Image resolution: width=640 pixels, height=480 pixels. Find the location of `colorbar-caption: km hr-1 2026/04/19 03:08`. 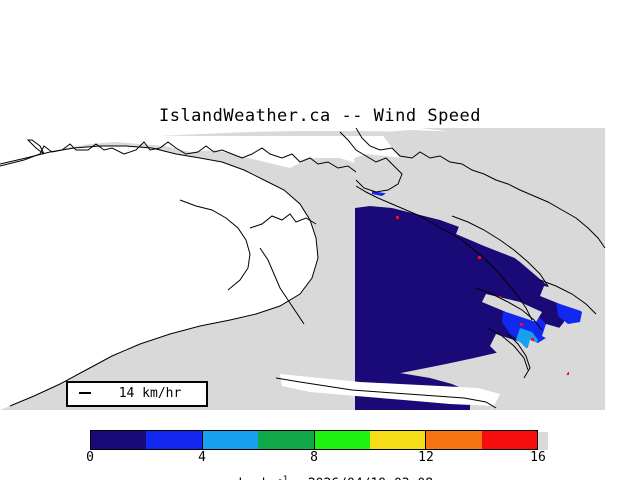

colorbar-caption: km hr-1 2026/04/19 03:08 is located at coordinates (320, 470).